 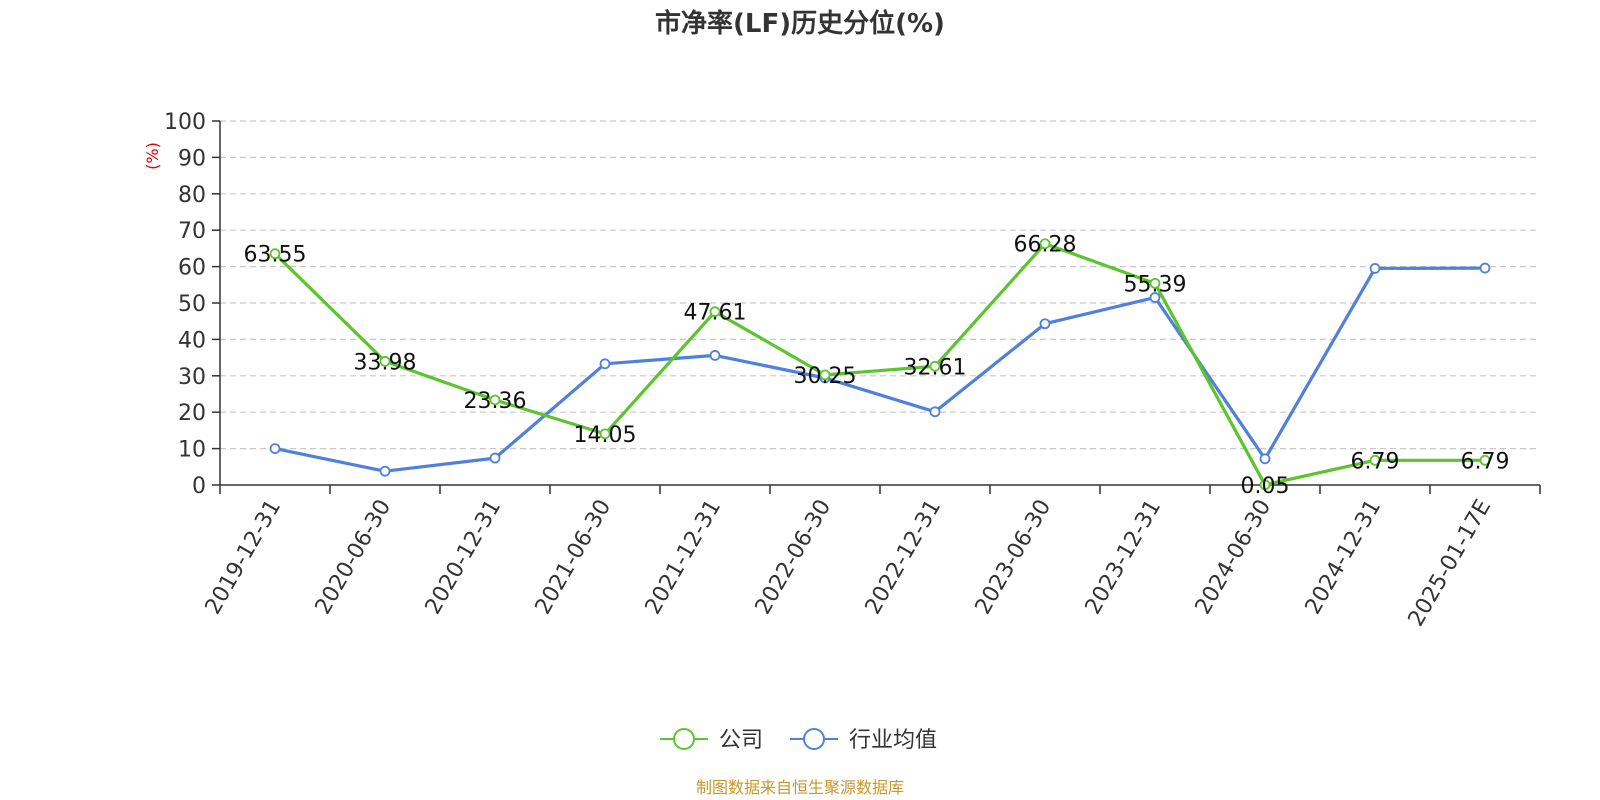 I want to click on data-source-note: 制图数据来自恒生聚源数据库, so click(x=800, y=787).